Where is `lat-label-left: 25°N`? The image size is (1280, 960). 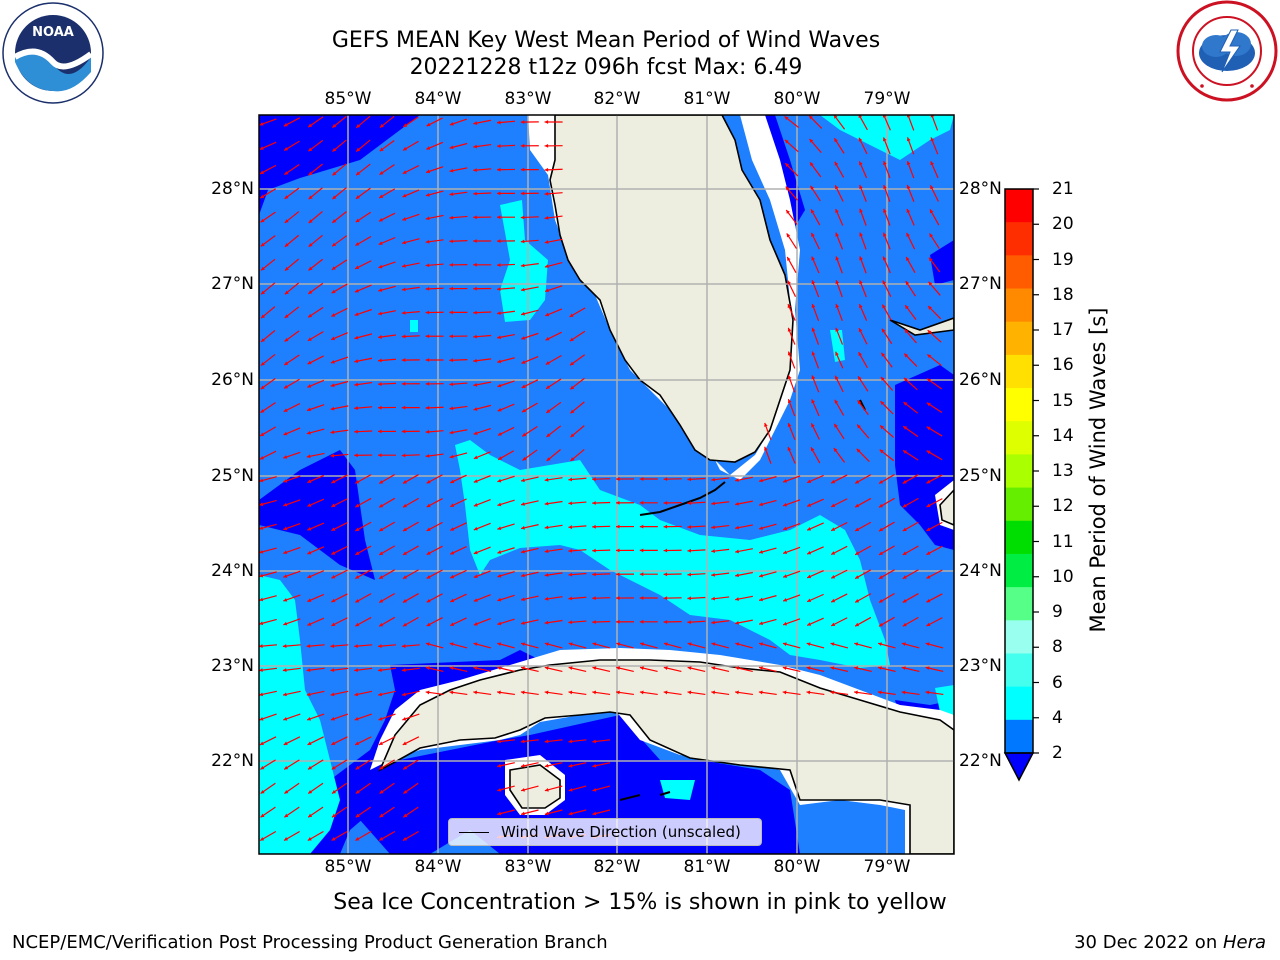 lat-label-left: 25°N is located at coordinates (232, 476).